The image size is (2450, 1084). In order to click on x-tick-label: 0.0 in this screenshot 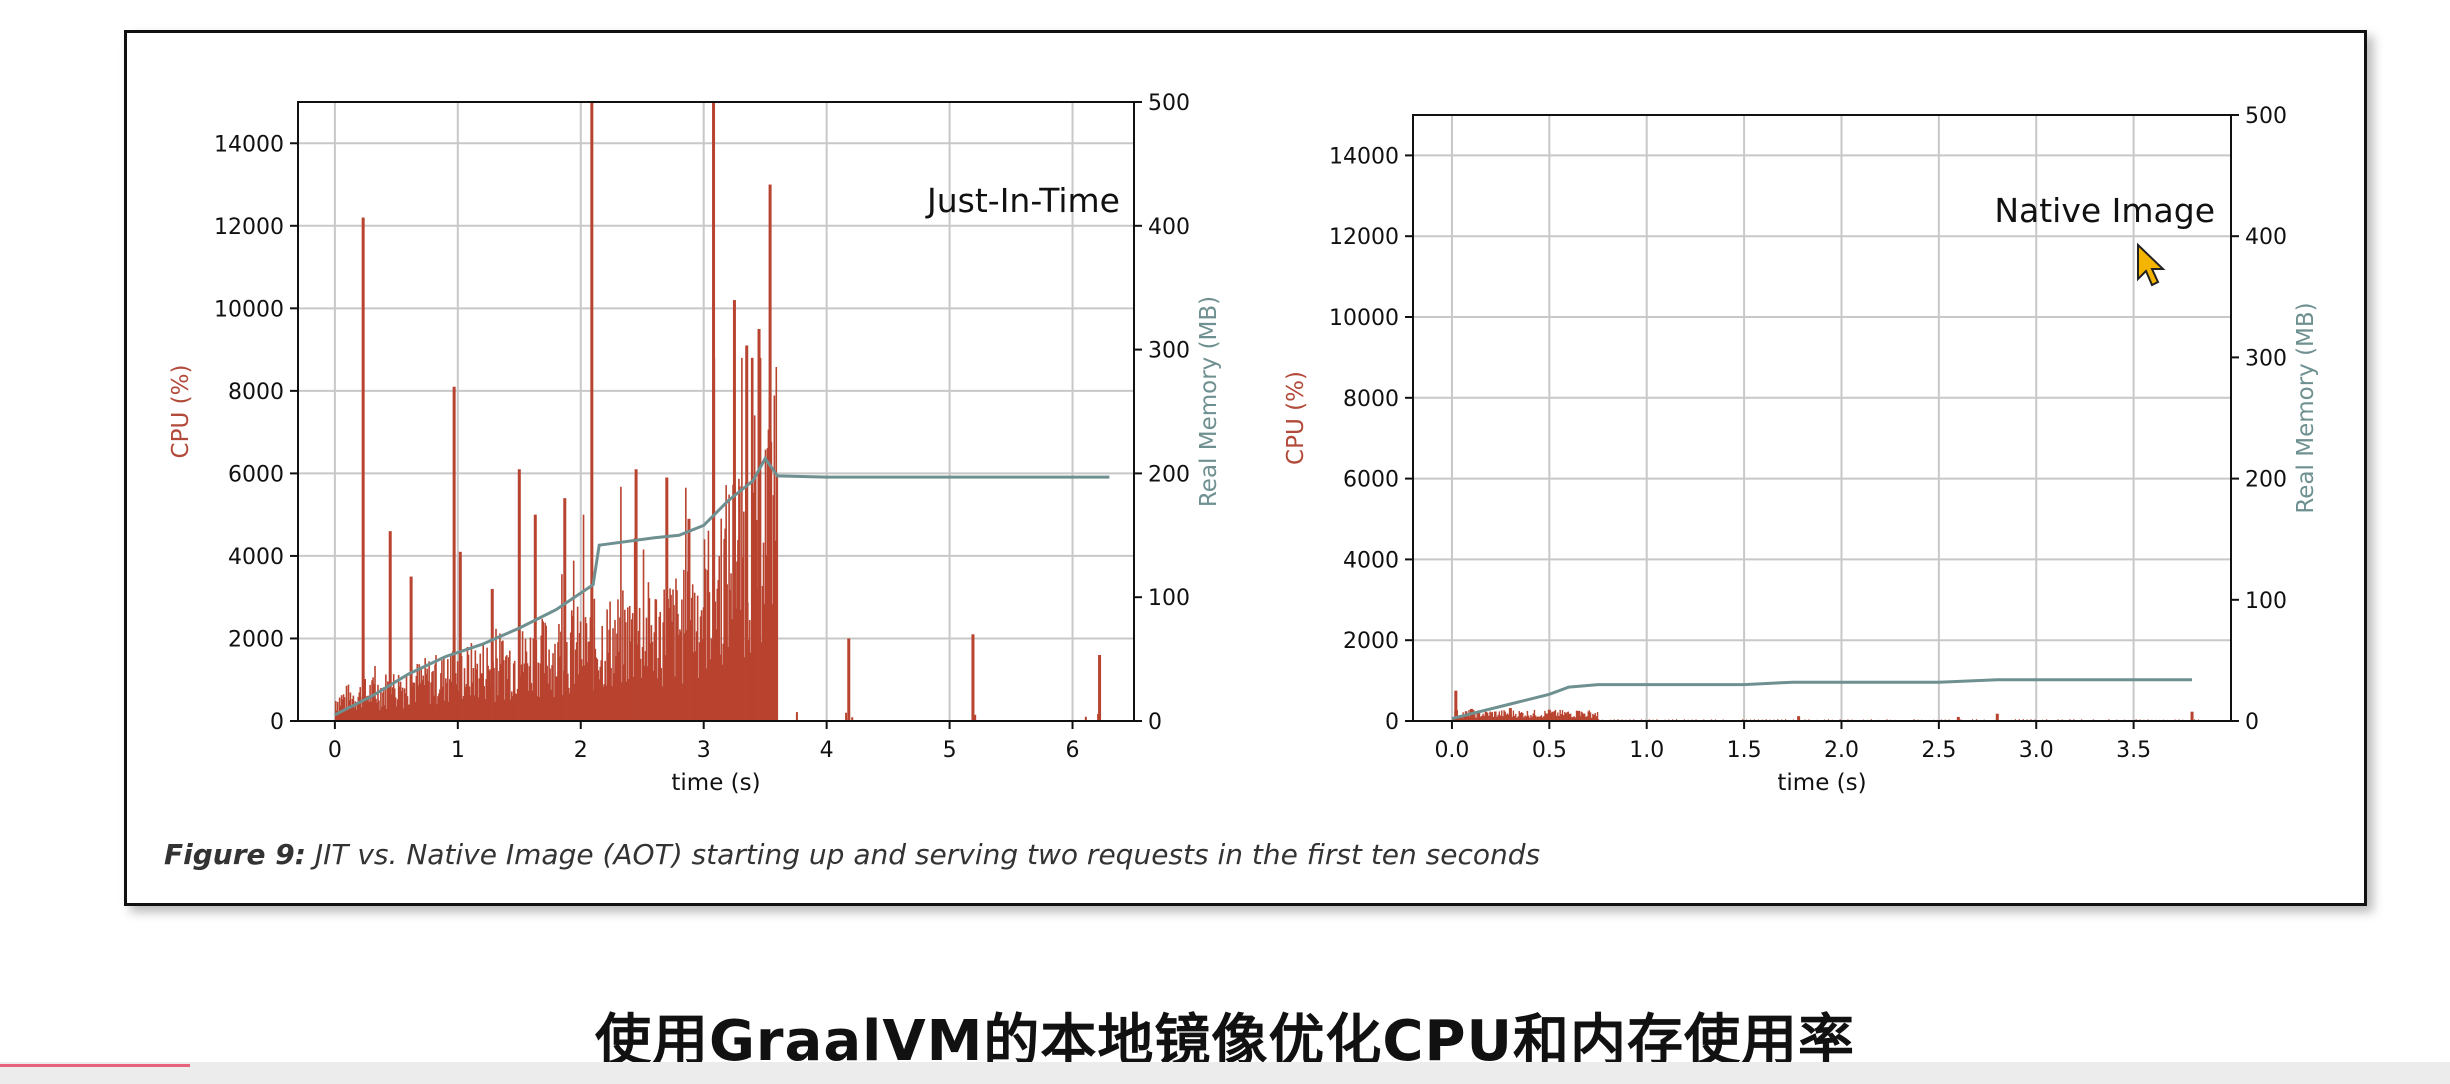, I will do `click(1451, 750)`.